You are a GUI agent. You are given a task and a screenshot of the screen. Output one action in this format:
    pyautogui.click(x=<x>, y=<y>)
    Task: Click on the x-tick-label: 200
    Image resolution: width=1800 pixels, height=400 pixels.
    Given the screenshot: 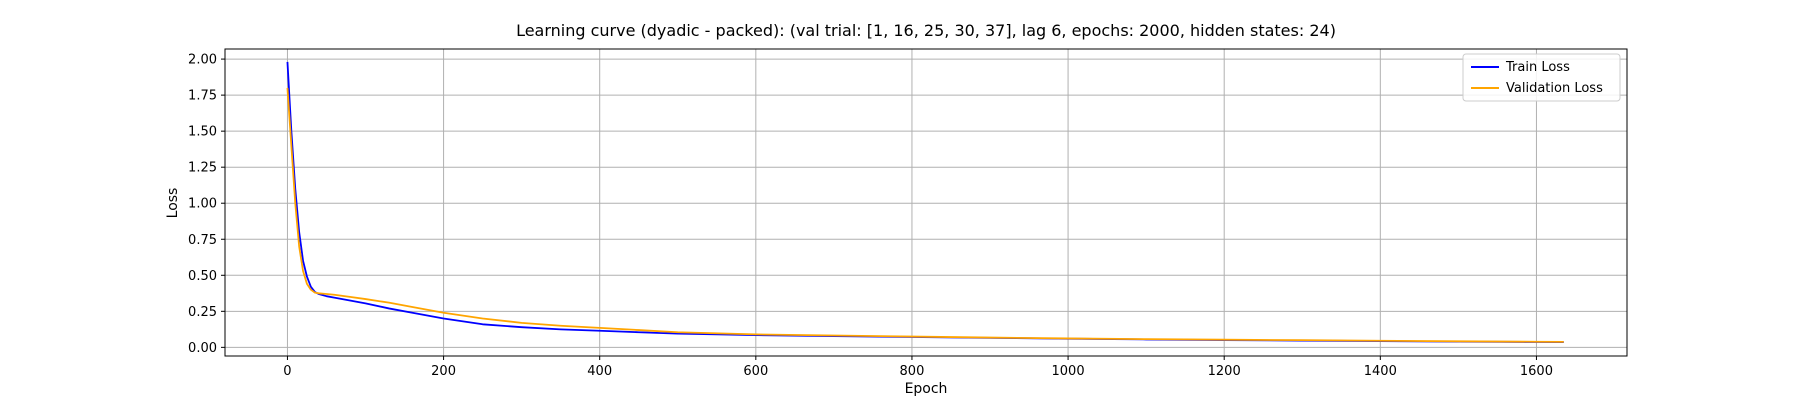 What is the action you would take?
    pyautogui.click(x=443, y=371)
    